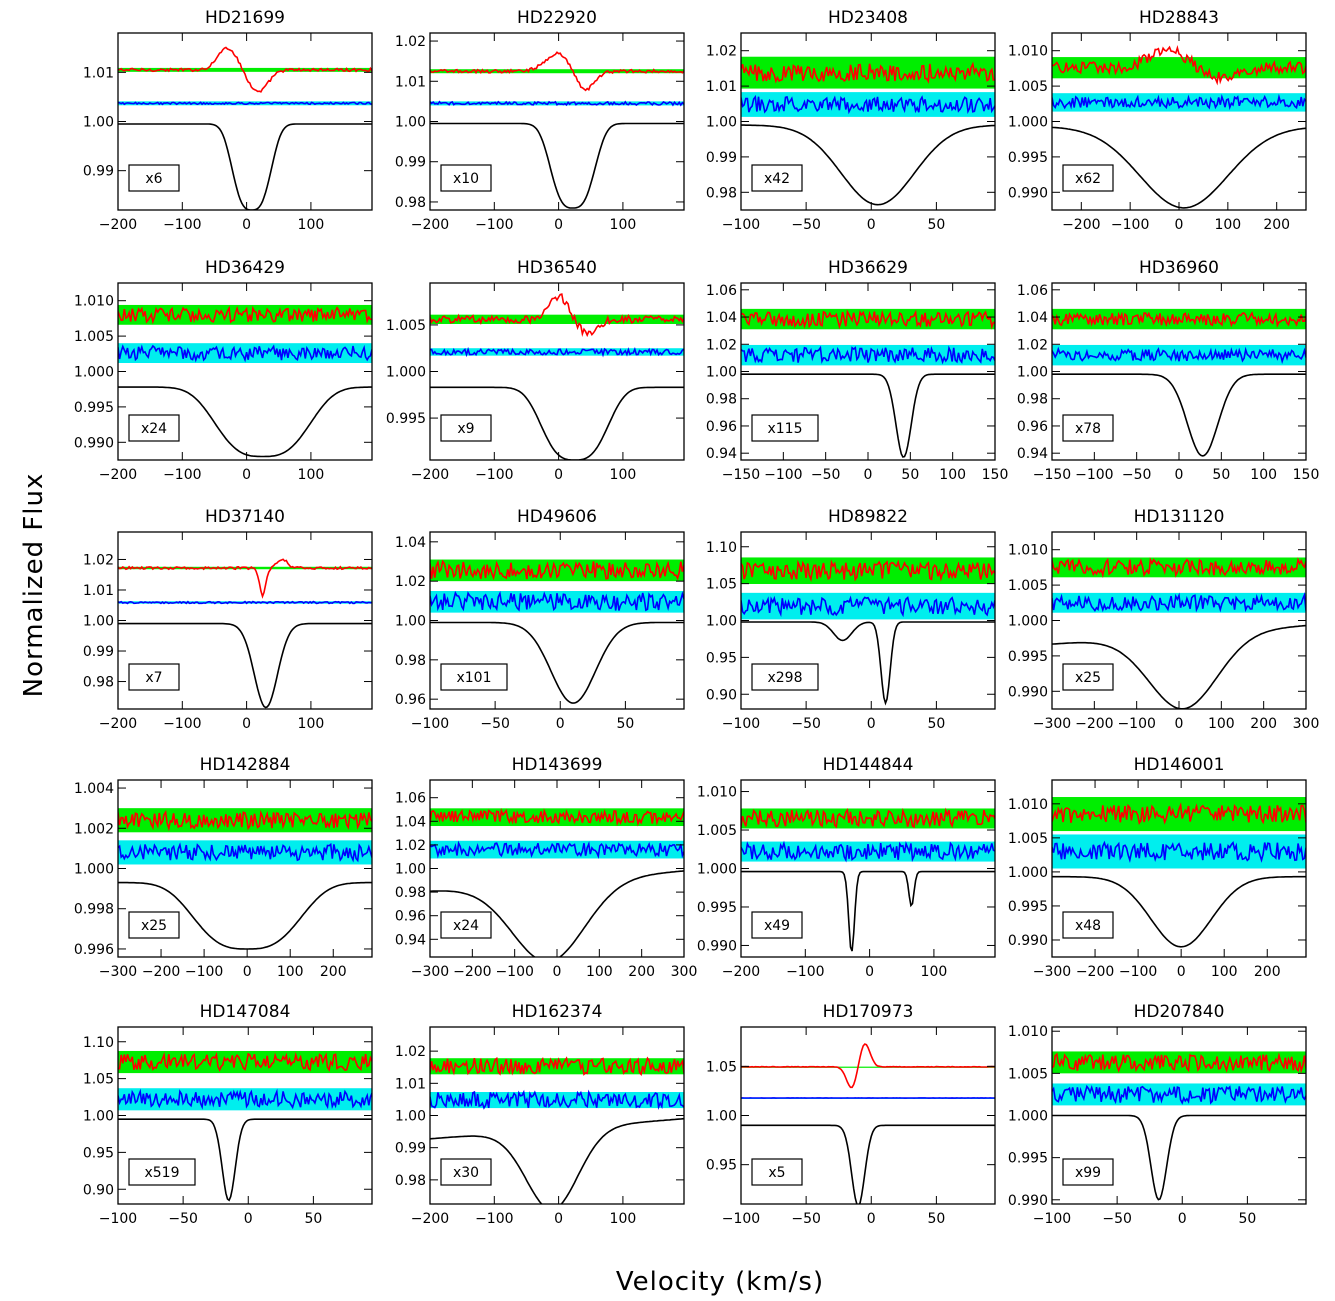 The width and height of the screenshot is (1335, 1301). Describe the element at coordinates (34, 585) in the screenshot. I see `y-axis-label: Normalized Flux` at that location.